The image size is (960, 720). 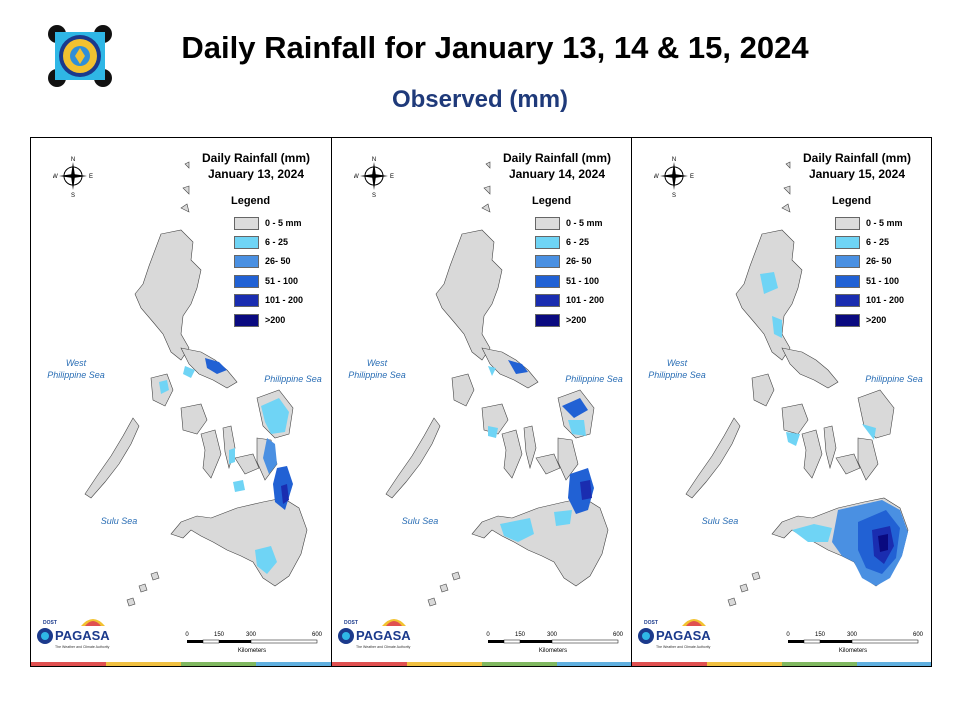 What do you see at coordinates (557, 166) in the screenshot?
I see `panel-title: Daily Rainfall (mm) January 14, 2024` at bounding box center [557, 166].